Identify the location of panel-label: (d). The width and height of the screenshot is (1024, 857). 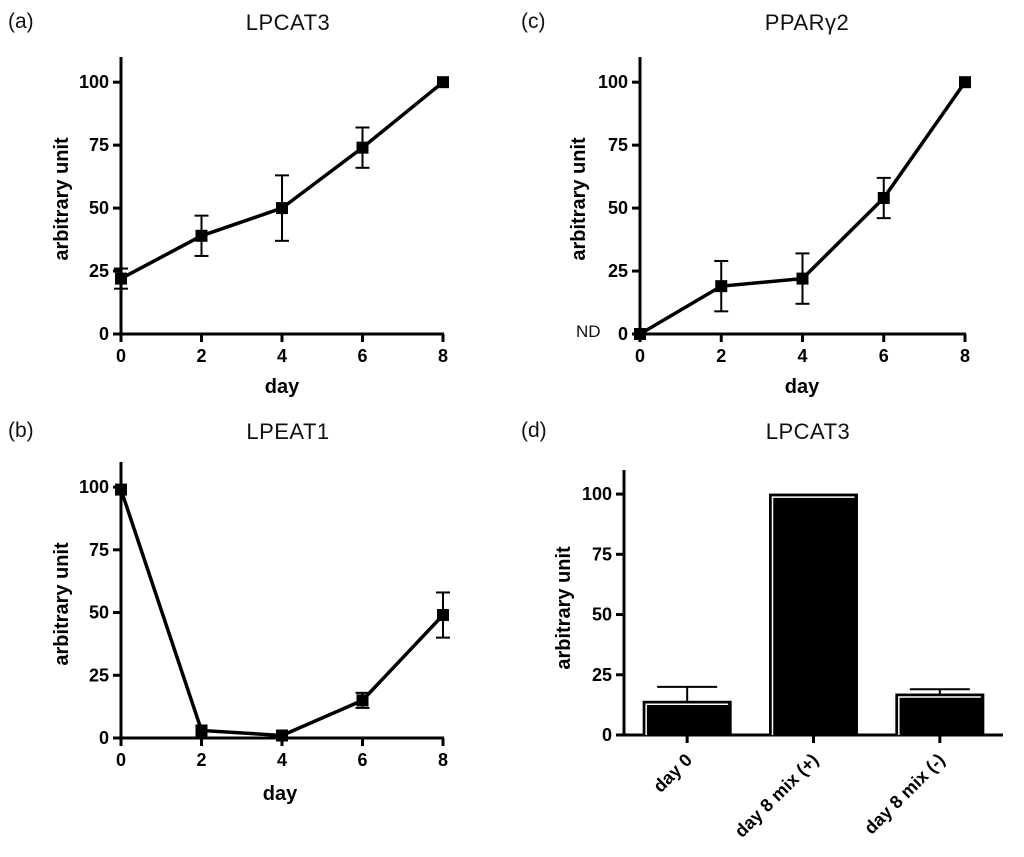
(534, 430).